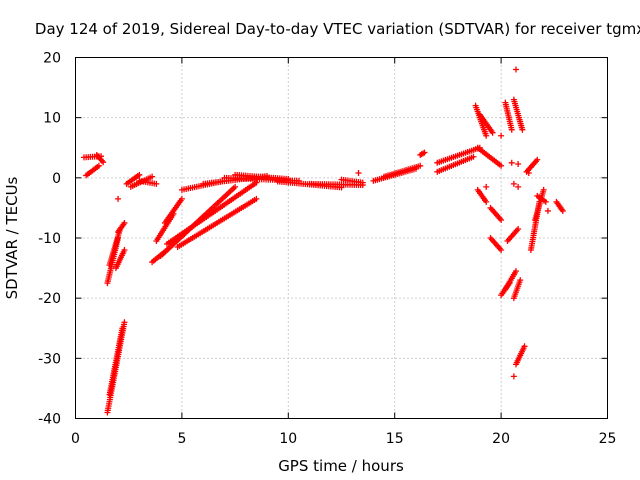 The height and width of the screenshot is (480, 640). I want to click on x-tick-label: 10, so click(288, 439).